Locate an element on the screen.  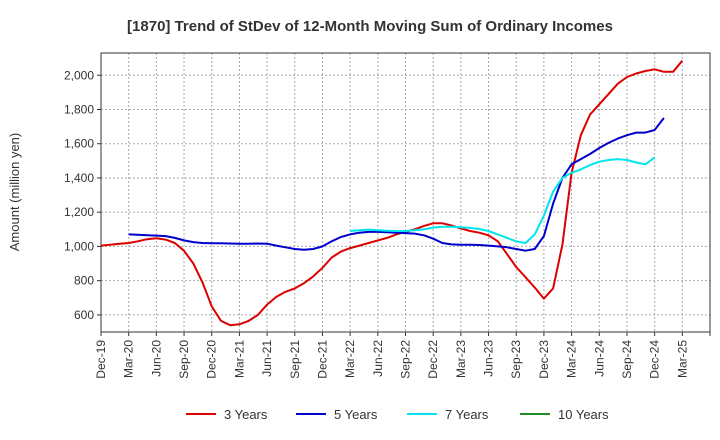
x-tick-label: Dec-21 is located at coordinates (322, 359).